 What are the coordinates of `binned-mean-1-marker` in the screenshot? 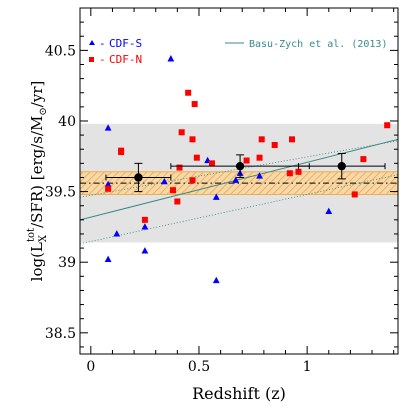 It's located at (240, 166).